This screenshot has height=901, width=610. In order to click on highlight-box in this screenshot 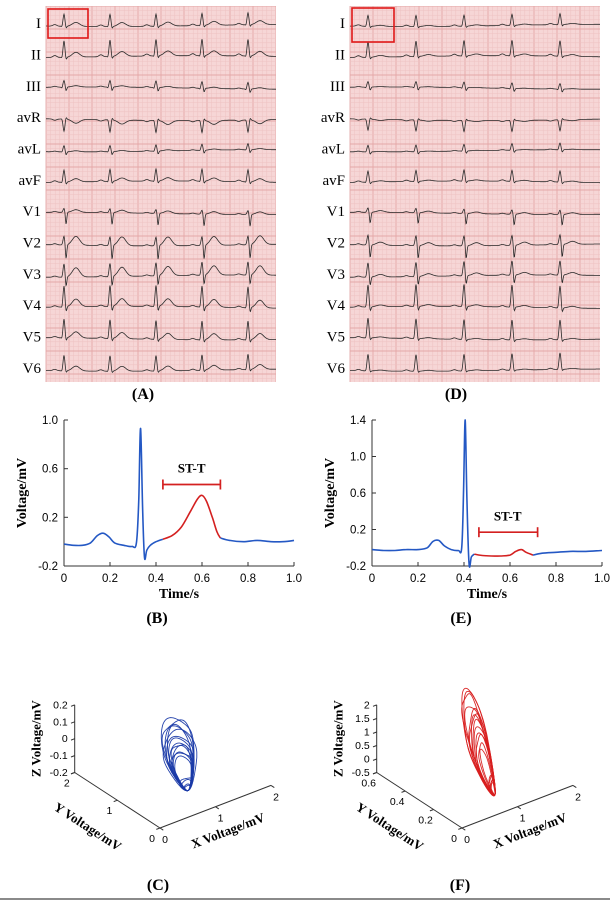, I will do `click(373, 25)`.